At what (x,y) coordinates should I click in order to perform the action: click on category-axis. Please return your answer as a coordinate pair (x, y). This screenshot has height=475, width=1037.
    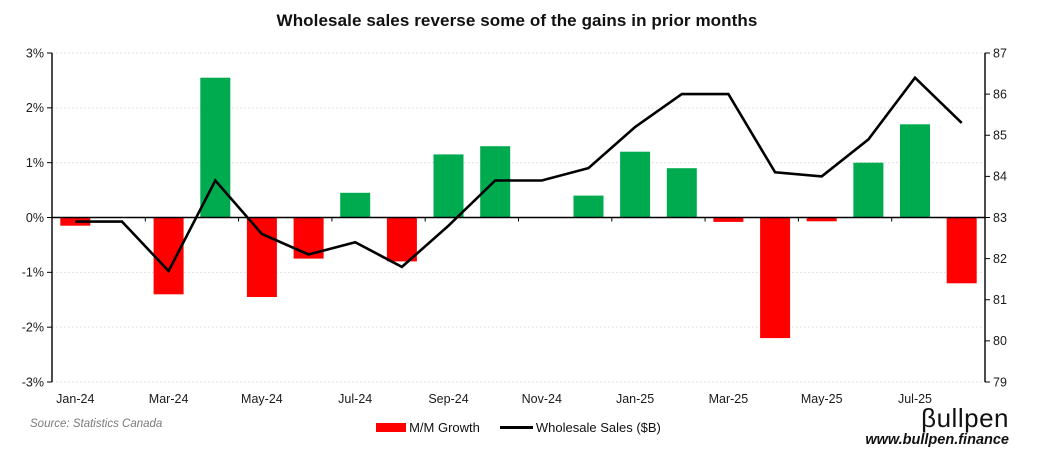
    Looking at the image, I should click on (518, 219).